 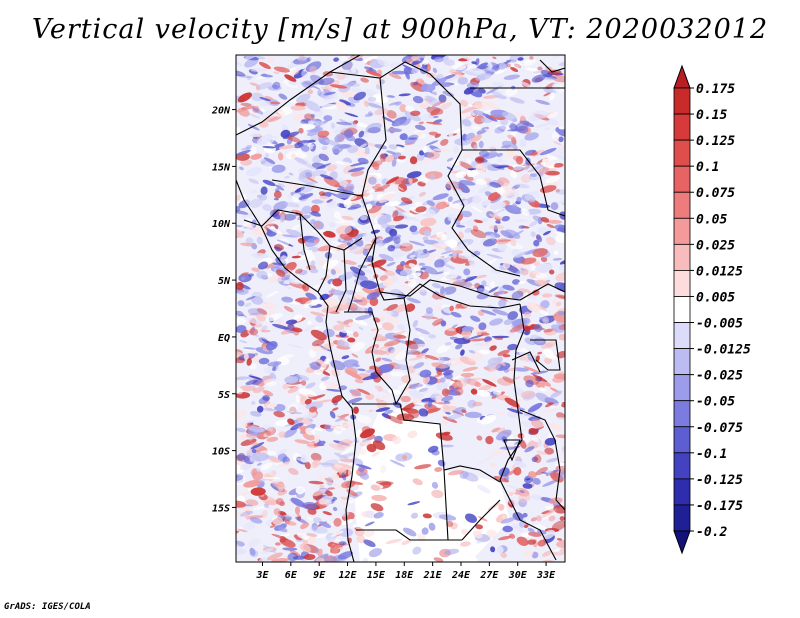 I want to click on colorbar-label: -0.125, so click(x=719, y=480).